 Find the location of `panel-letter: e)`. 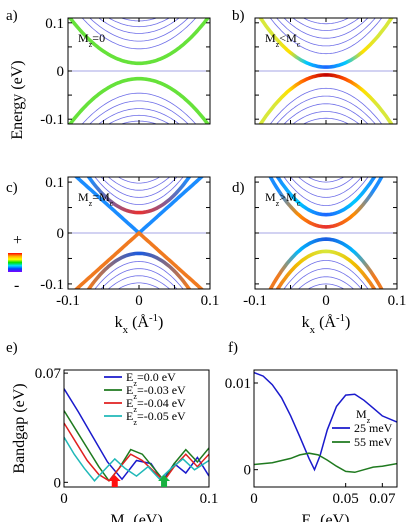

panel-letter: e) is located at coordinates (12, 348).